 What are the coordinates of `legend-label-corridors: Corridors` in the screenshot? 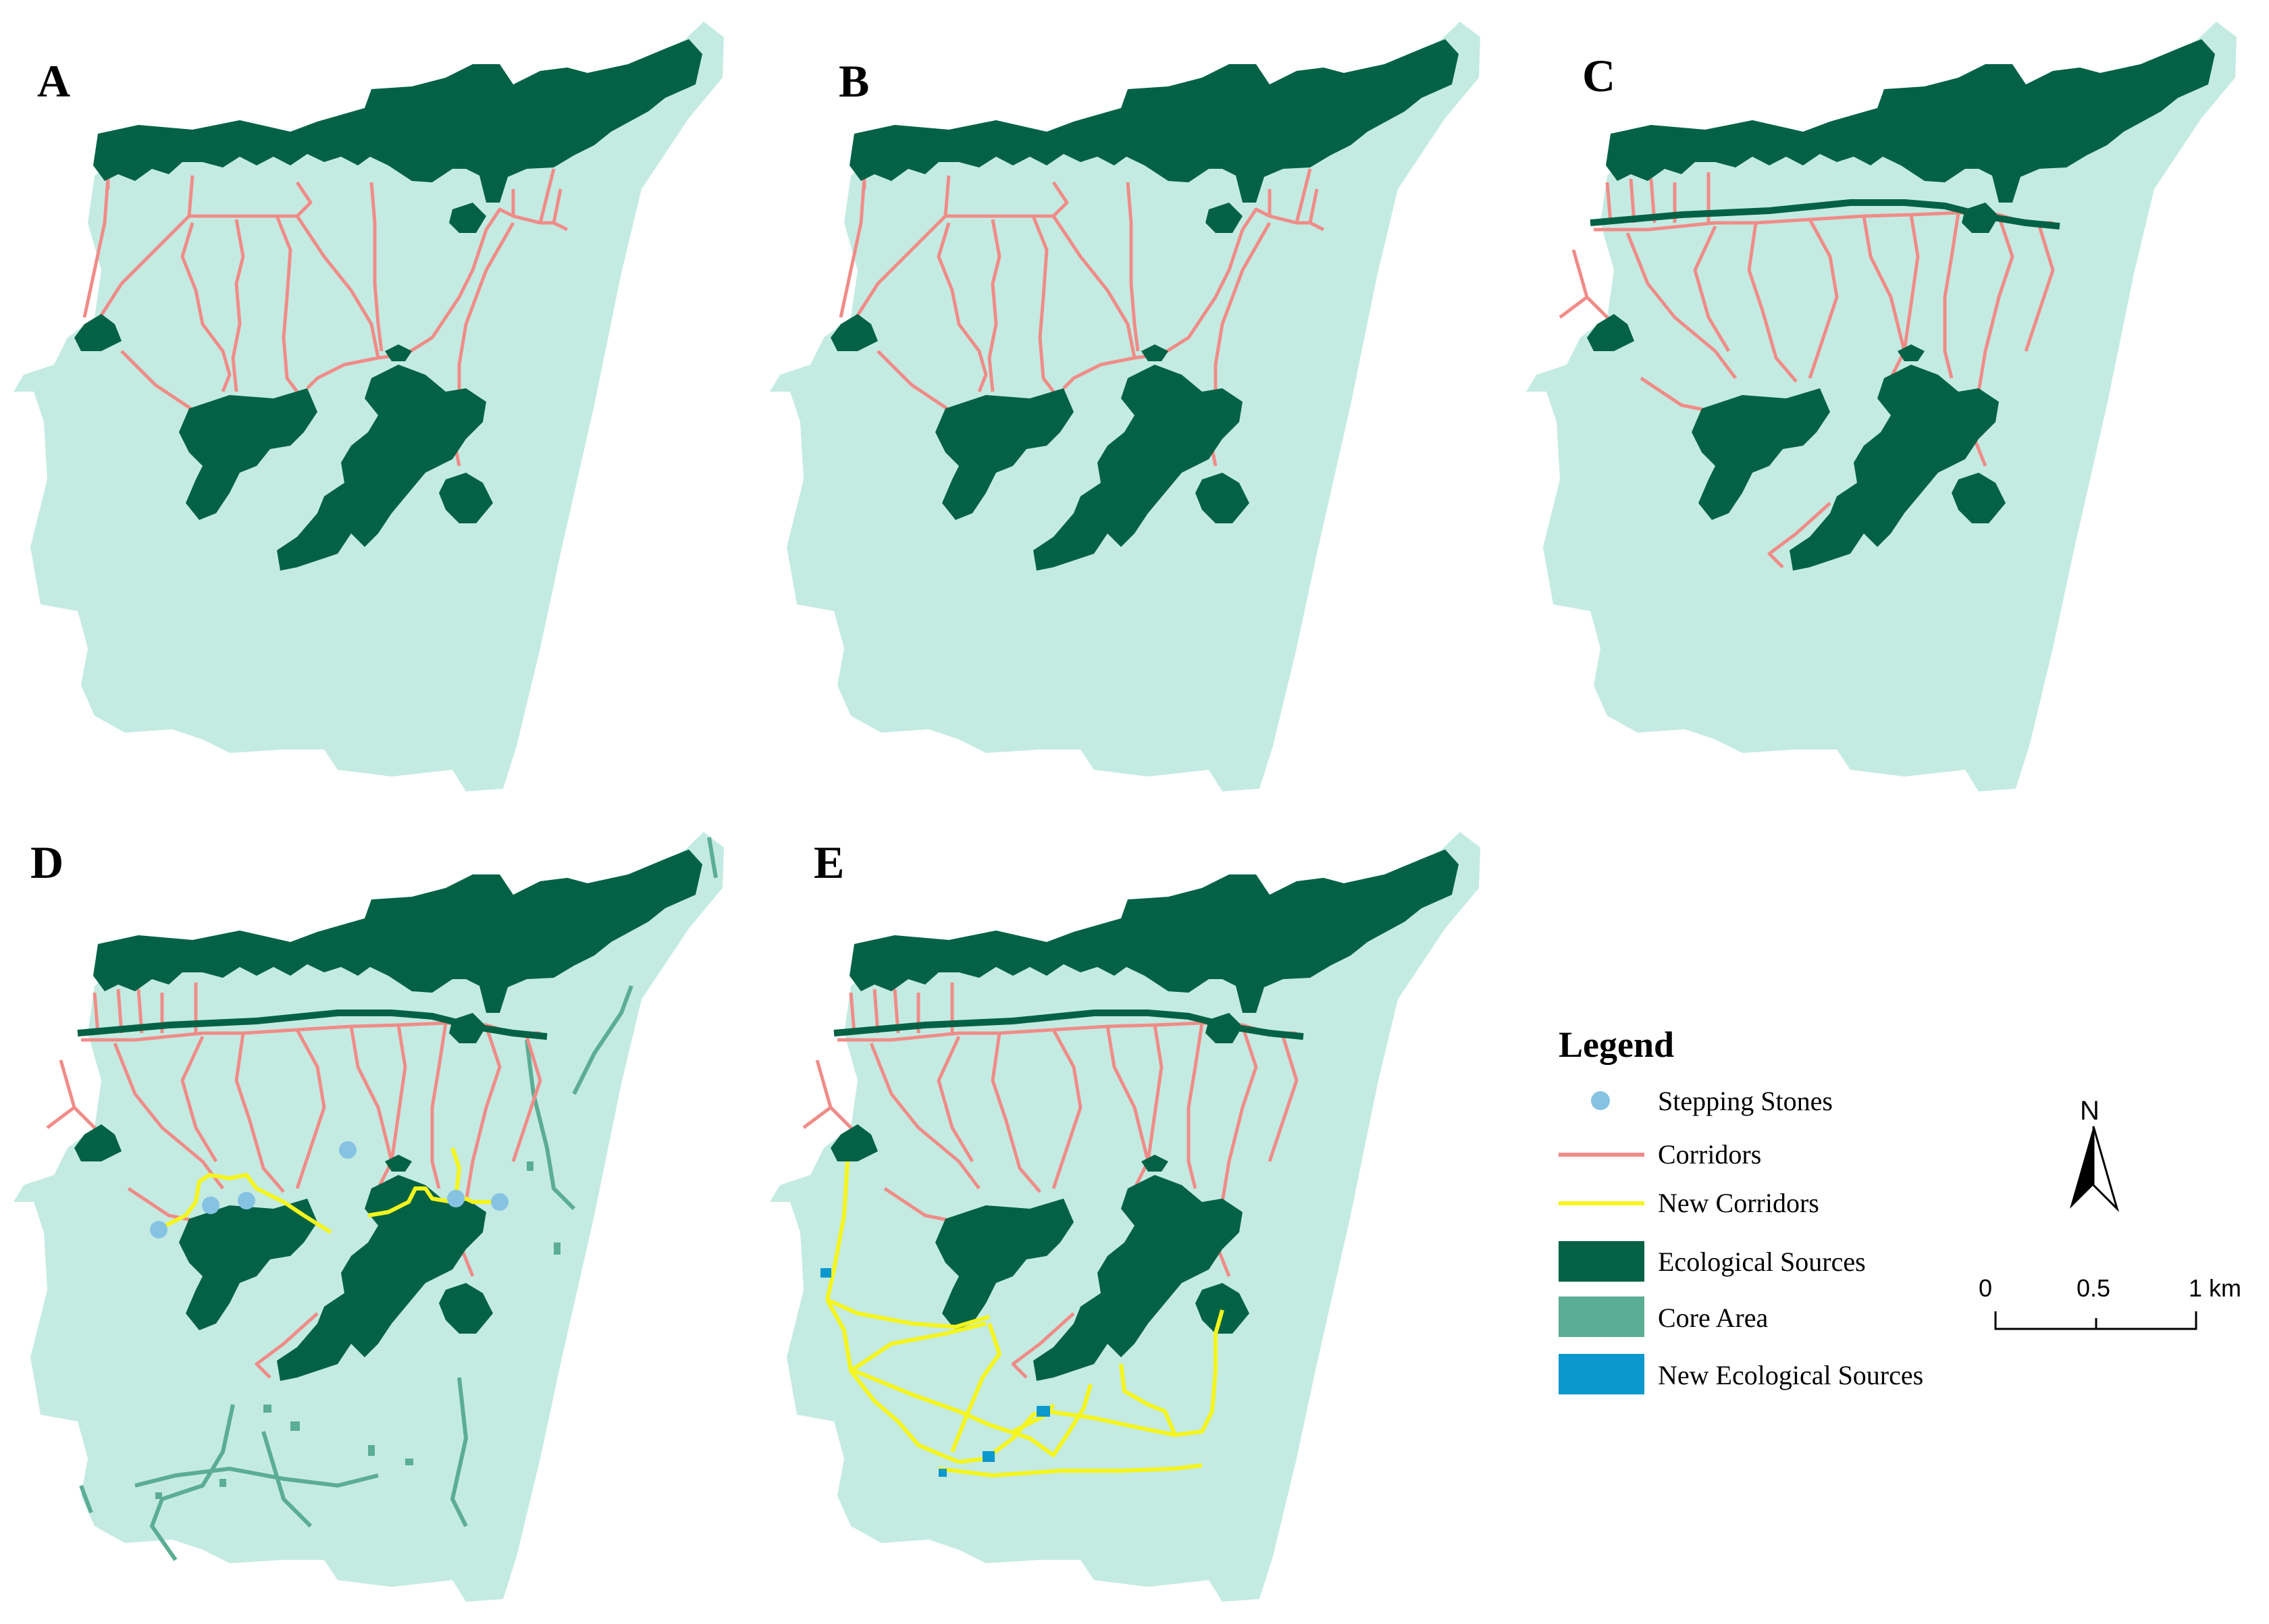 It's located at (1709, 1155).